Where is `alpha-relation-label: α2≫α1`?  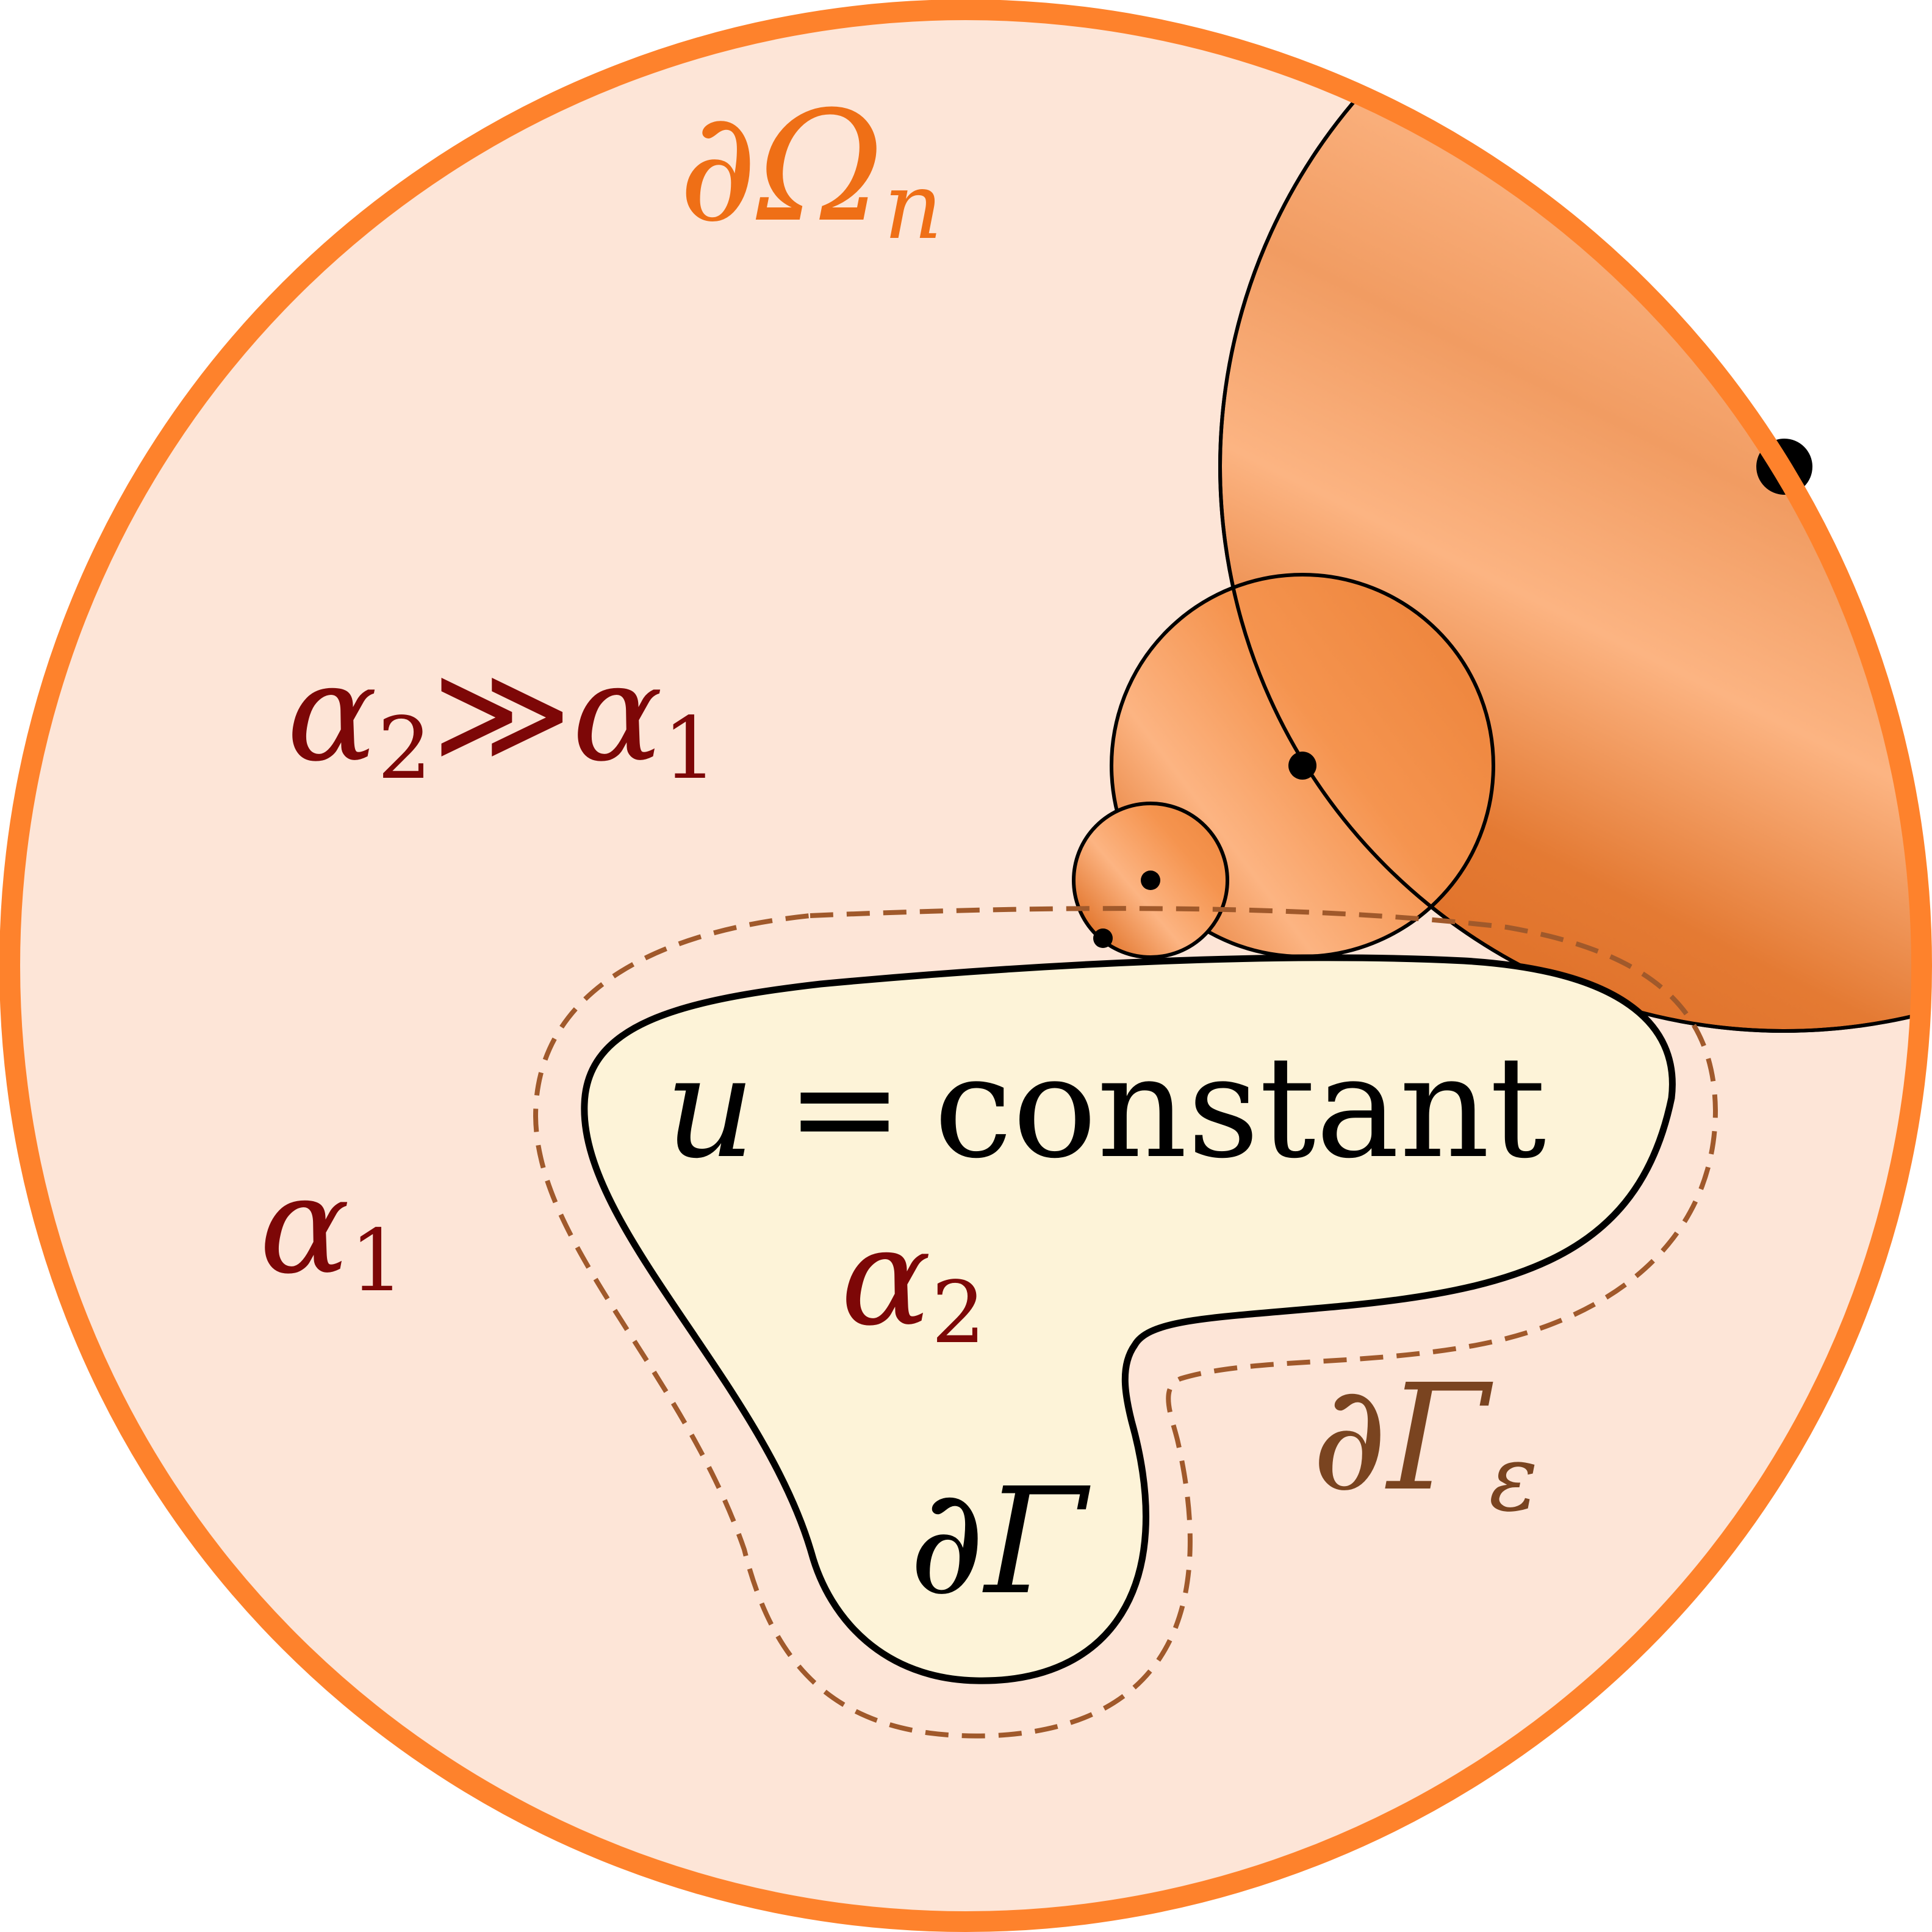 alpha-relation-label: α2≫α1 is located at coordinates (502, 717).